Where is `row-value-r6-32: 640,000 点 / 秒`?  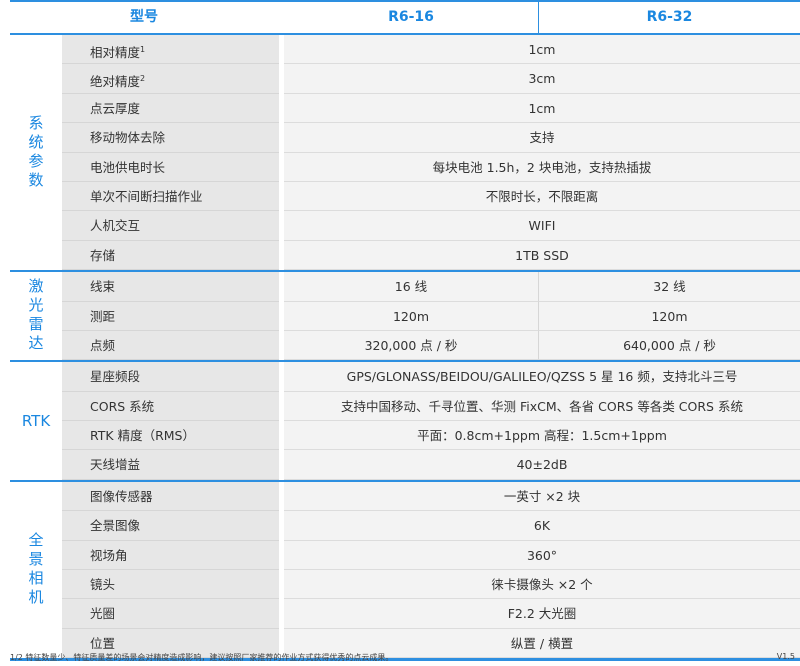 row-value-r6-32: 640,000 点 / 秒 is located at coordinates (669, 345).